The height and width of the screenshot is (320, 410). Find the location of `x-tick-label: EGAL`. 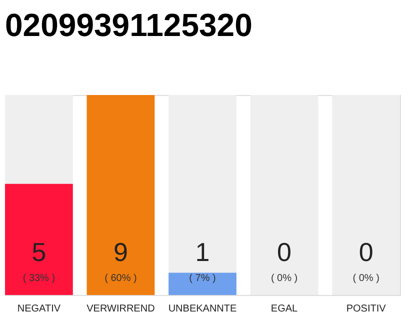

x-tick-label: EGAL is located at coordinates (284, 309).